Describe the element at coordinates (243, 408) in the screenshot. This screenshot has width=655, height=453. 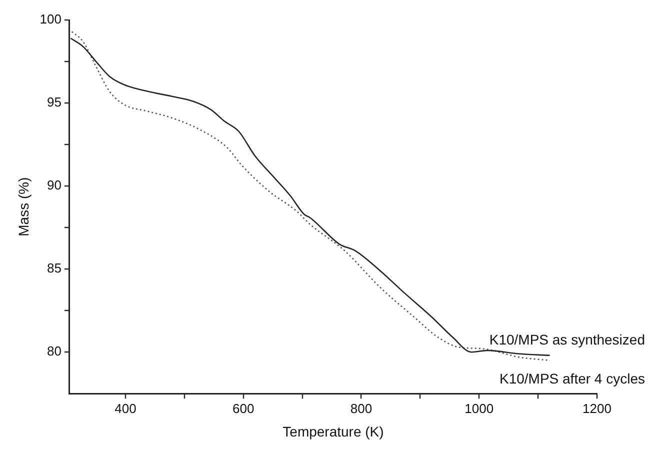
I see `x-tick-label: 600` at that location.